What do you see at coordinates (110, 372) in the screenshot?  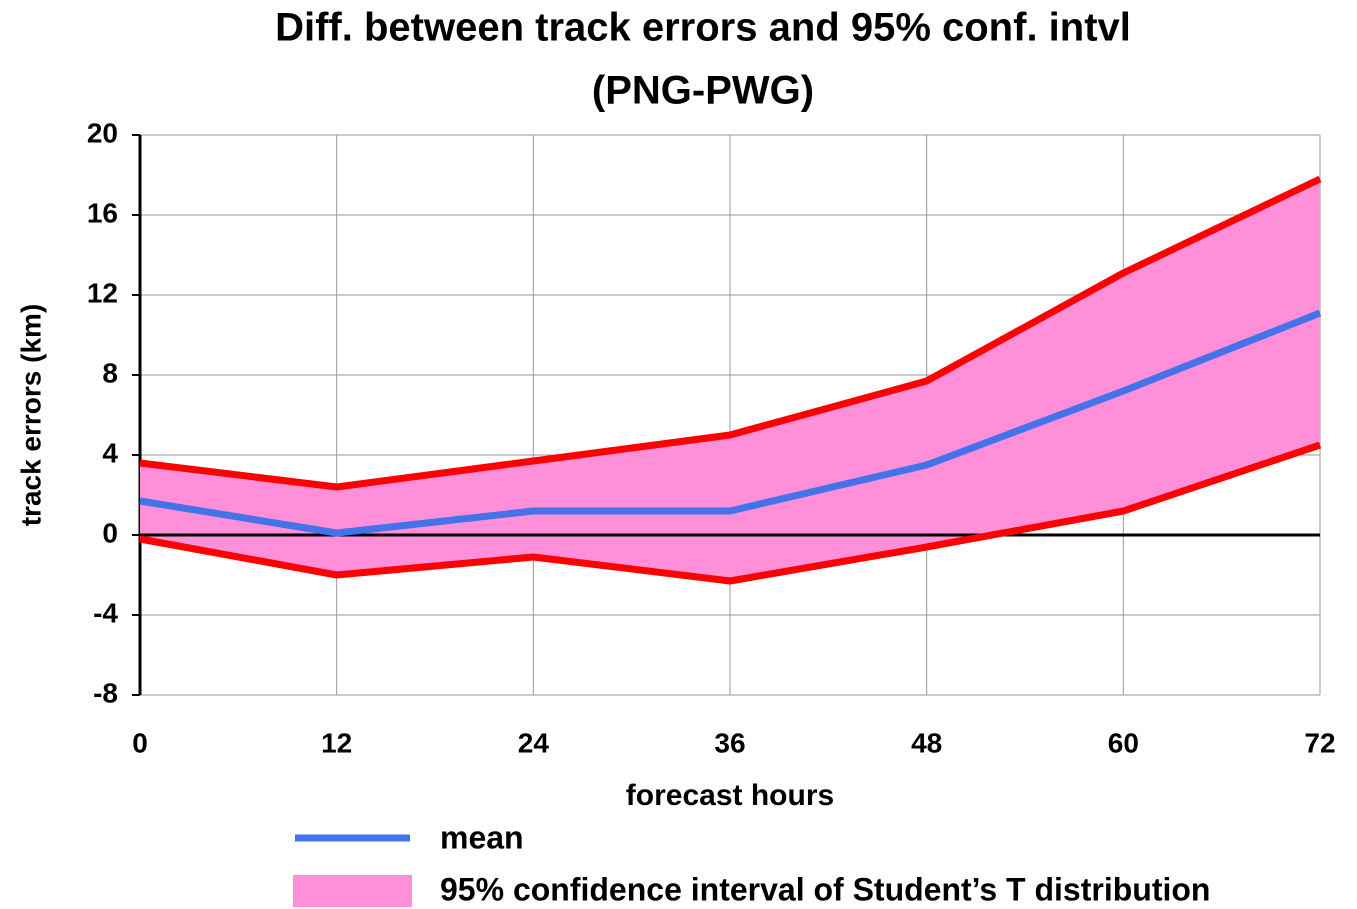 I see `y-tick-label: 8` at bounding box center [110, 372].